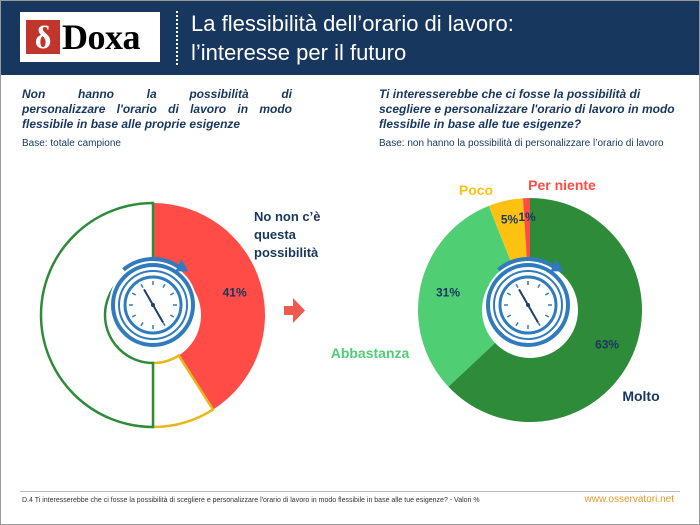 This screenshot has width=700, height=525. What do you see at coordinates (352, 23) in the screenshot?
I see `title-line-1: La flessibilità dell’orario di lavoro:` at bounding box center [352, 23].